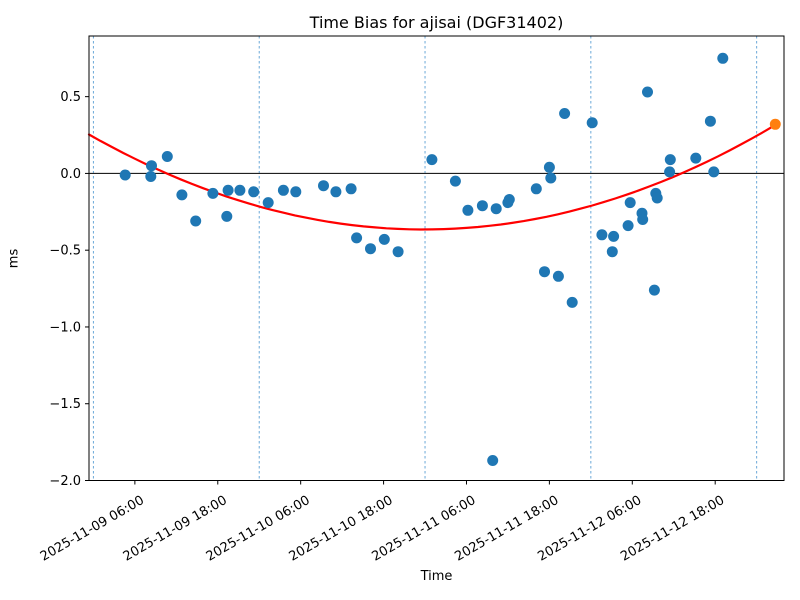 The image size is (800, 600). I want to click on x-axis-label: Time, so click(436, 576).